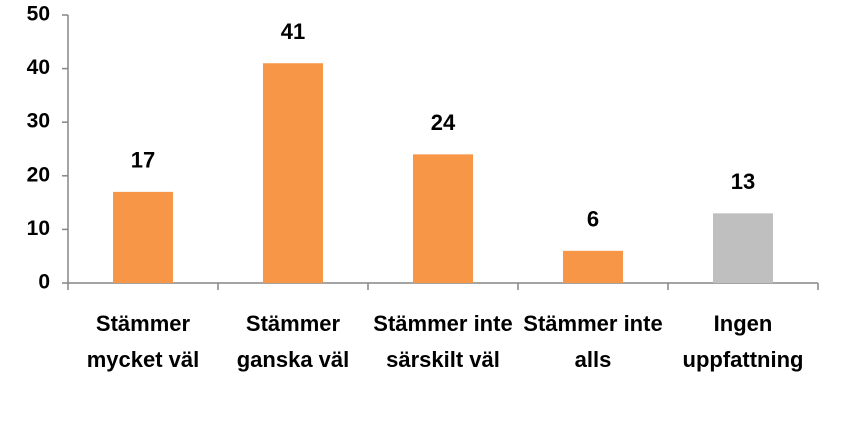  Describe the element at coordinates (38, 121) in the screenshot. I see `y-tick-label: 30` at that location.